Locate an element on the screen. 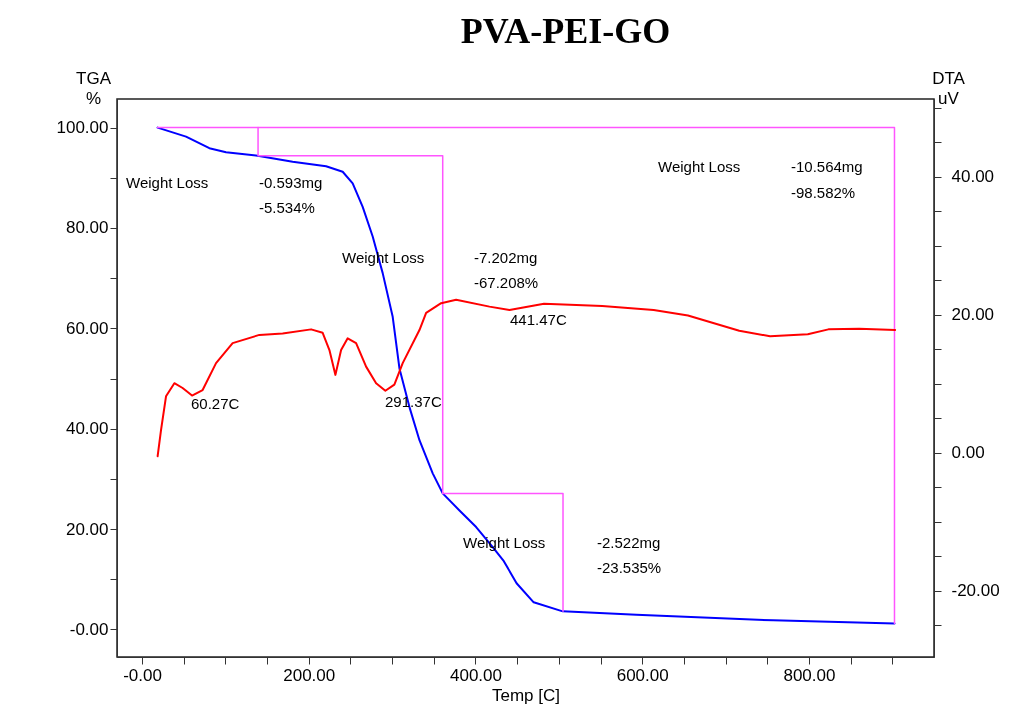 This screenshot has width=1035, height=724. annotation: -0.593mg is located at coordinates (291, 182).